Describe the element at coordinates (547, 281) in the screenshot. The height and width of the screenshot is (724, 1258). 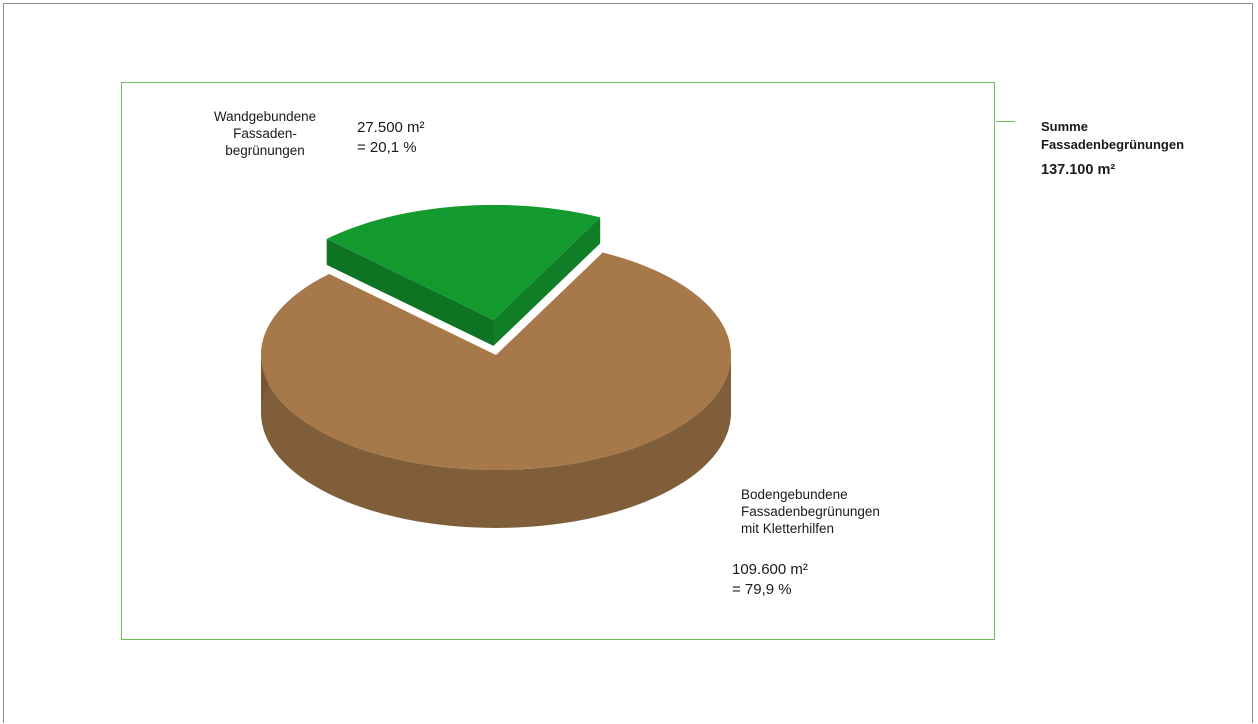
I see `pie-side-right-wandgebunden` at that location.